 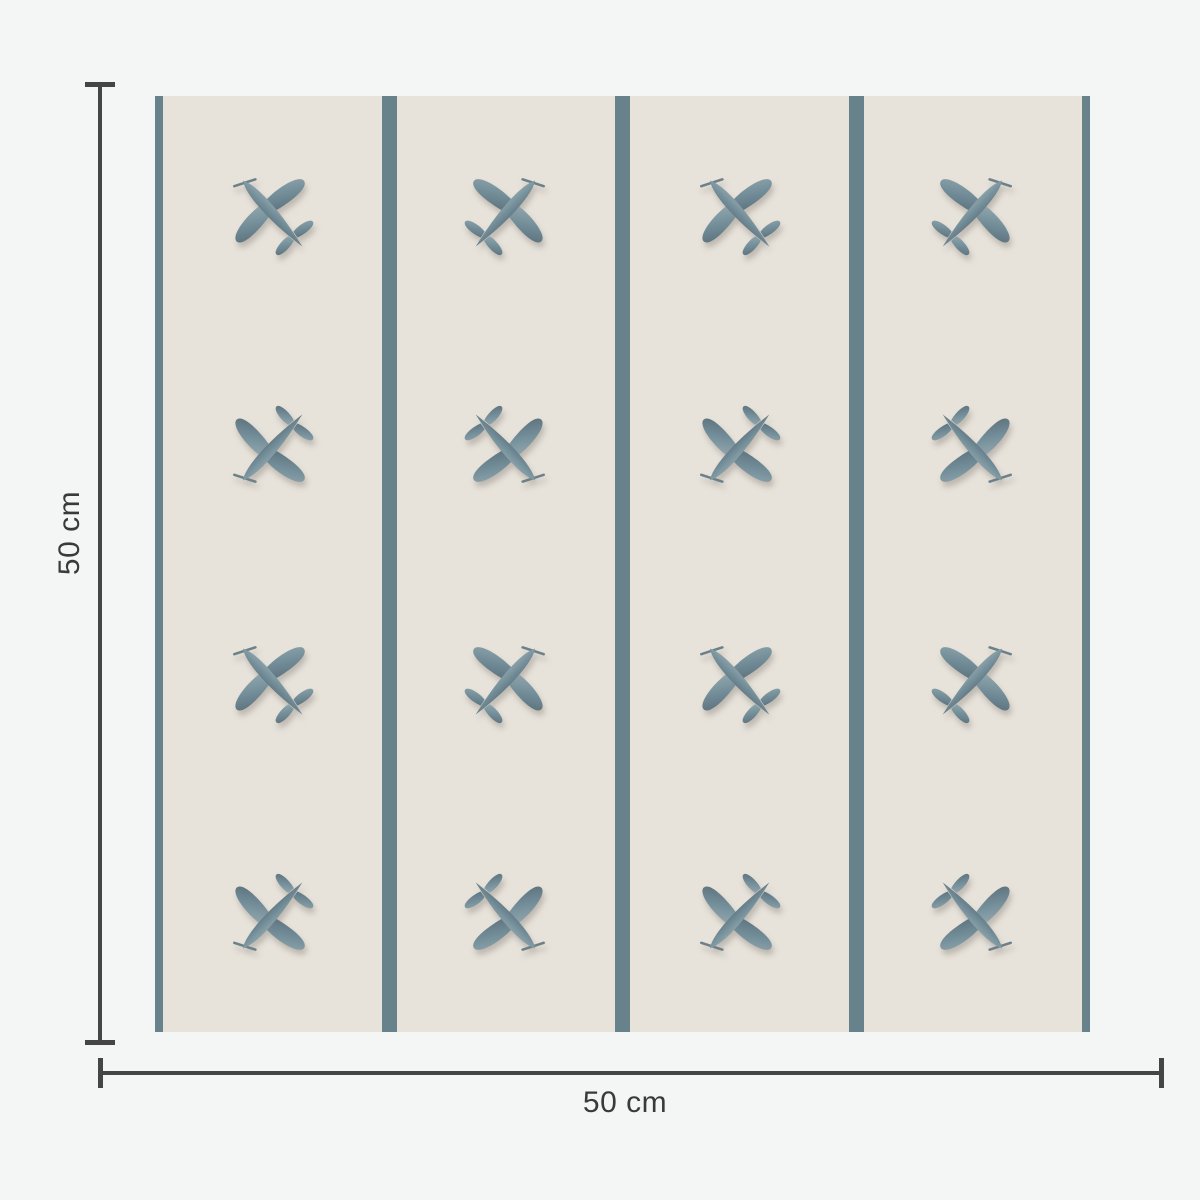 I want to click on height-dimension-cap-bottom, so click(x=100, y=1042).